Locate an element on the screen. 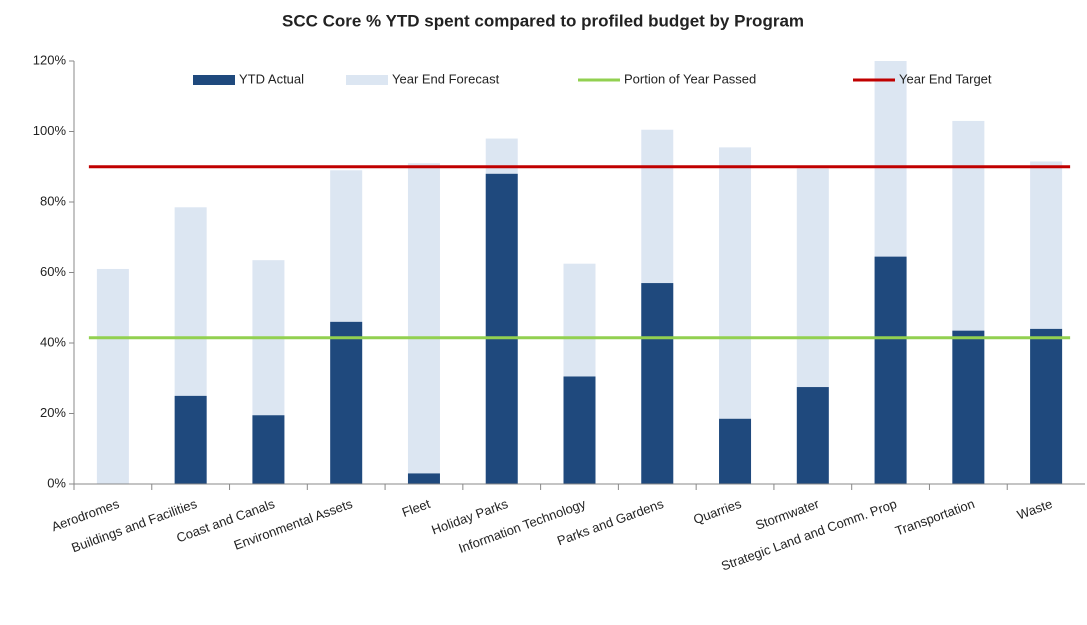  y-tick-label: 80% is located at coordinates (53, 200).